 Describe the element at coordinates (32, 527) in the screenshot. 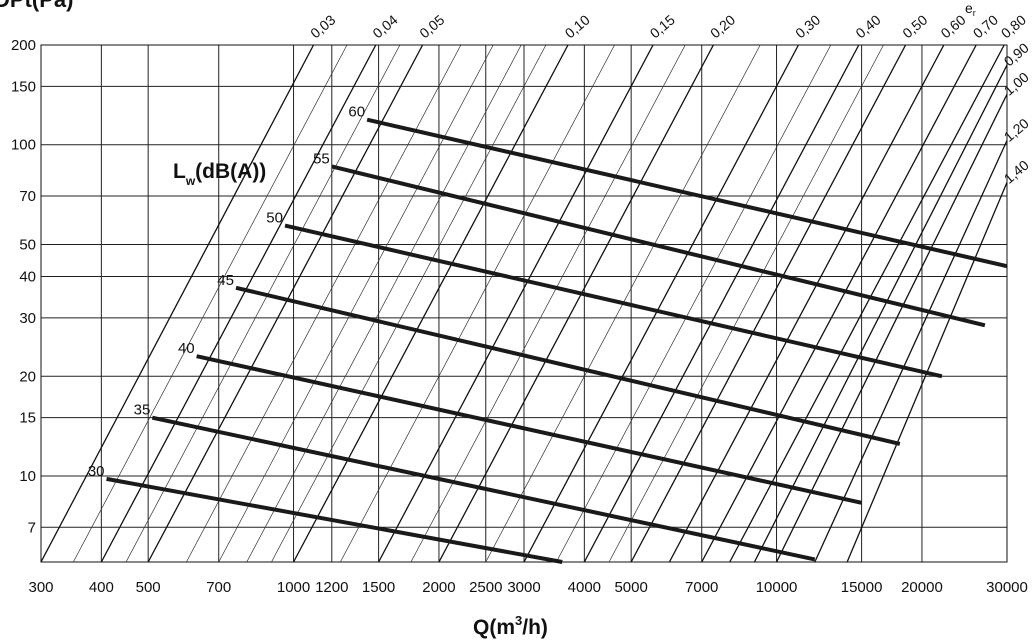

I see `y-tick-label: 7` at that location.